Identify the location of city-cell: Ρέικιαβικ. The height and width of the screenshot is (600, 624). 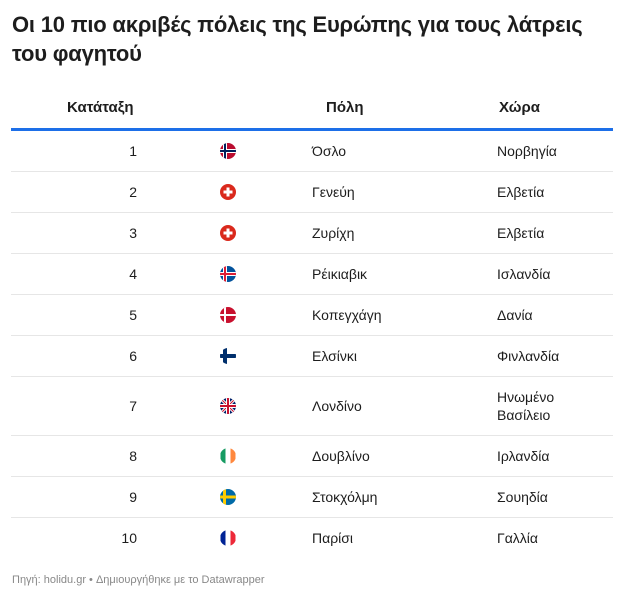
(340, 274).